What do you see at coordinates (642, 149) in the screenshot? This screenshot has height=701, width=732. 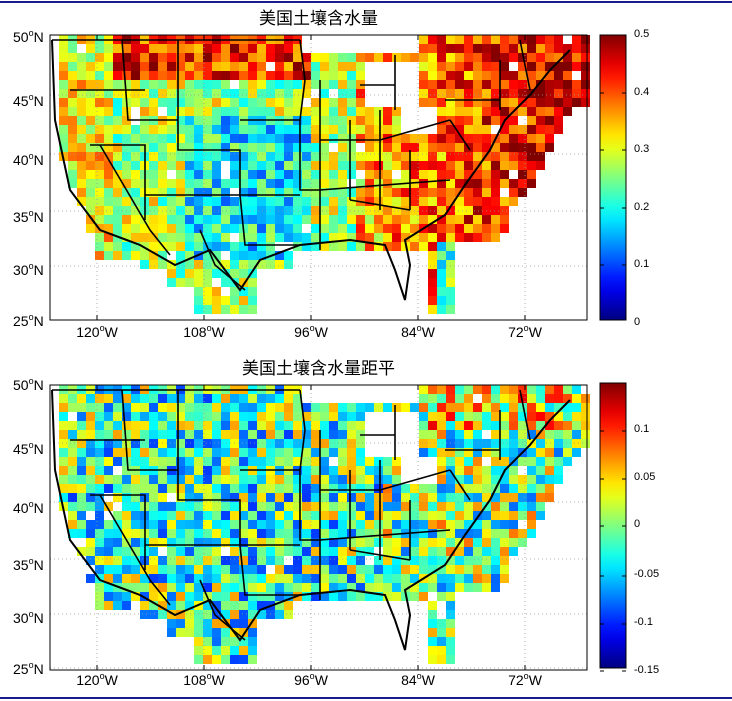 I see `colorbar-tick: 0.3` at bounding box center [642, 149].